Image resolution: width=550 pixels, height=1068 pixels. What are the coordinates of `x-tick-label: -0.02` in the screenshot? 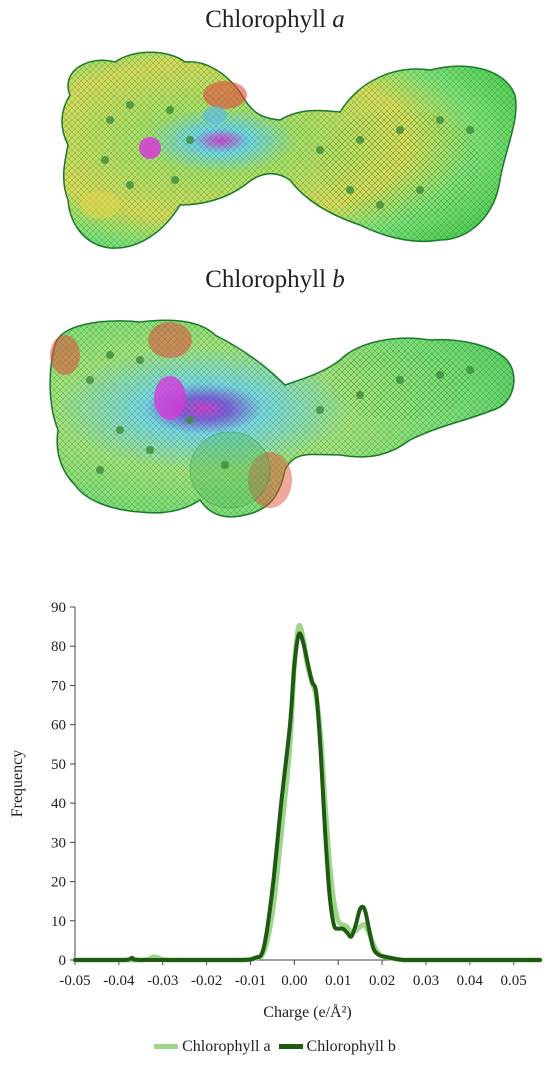 It's located at (206, 981).